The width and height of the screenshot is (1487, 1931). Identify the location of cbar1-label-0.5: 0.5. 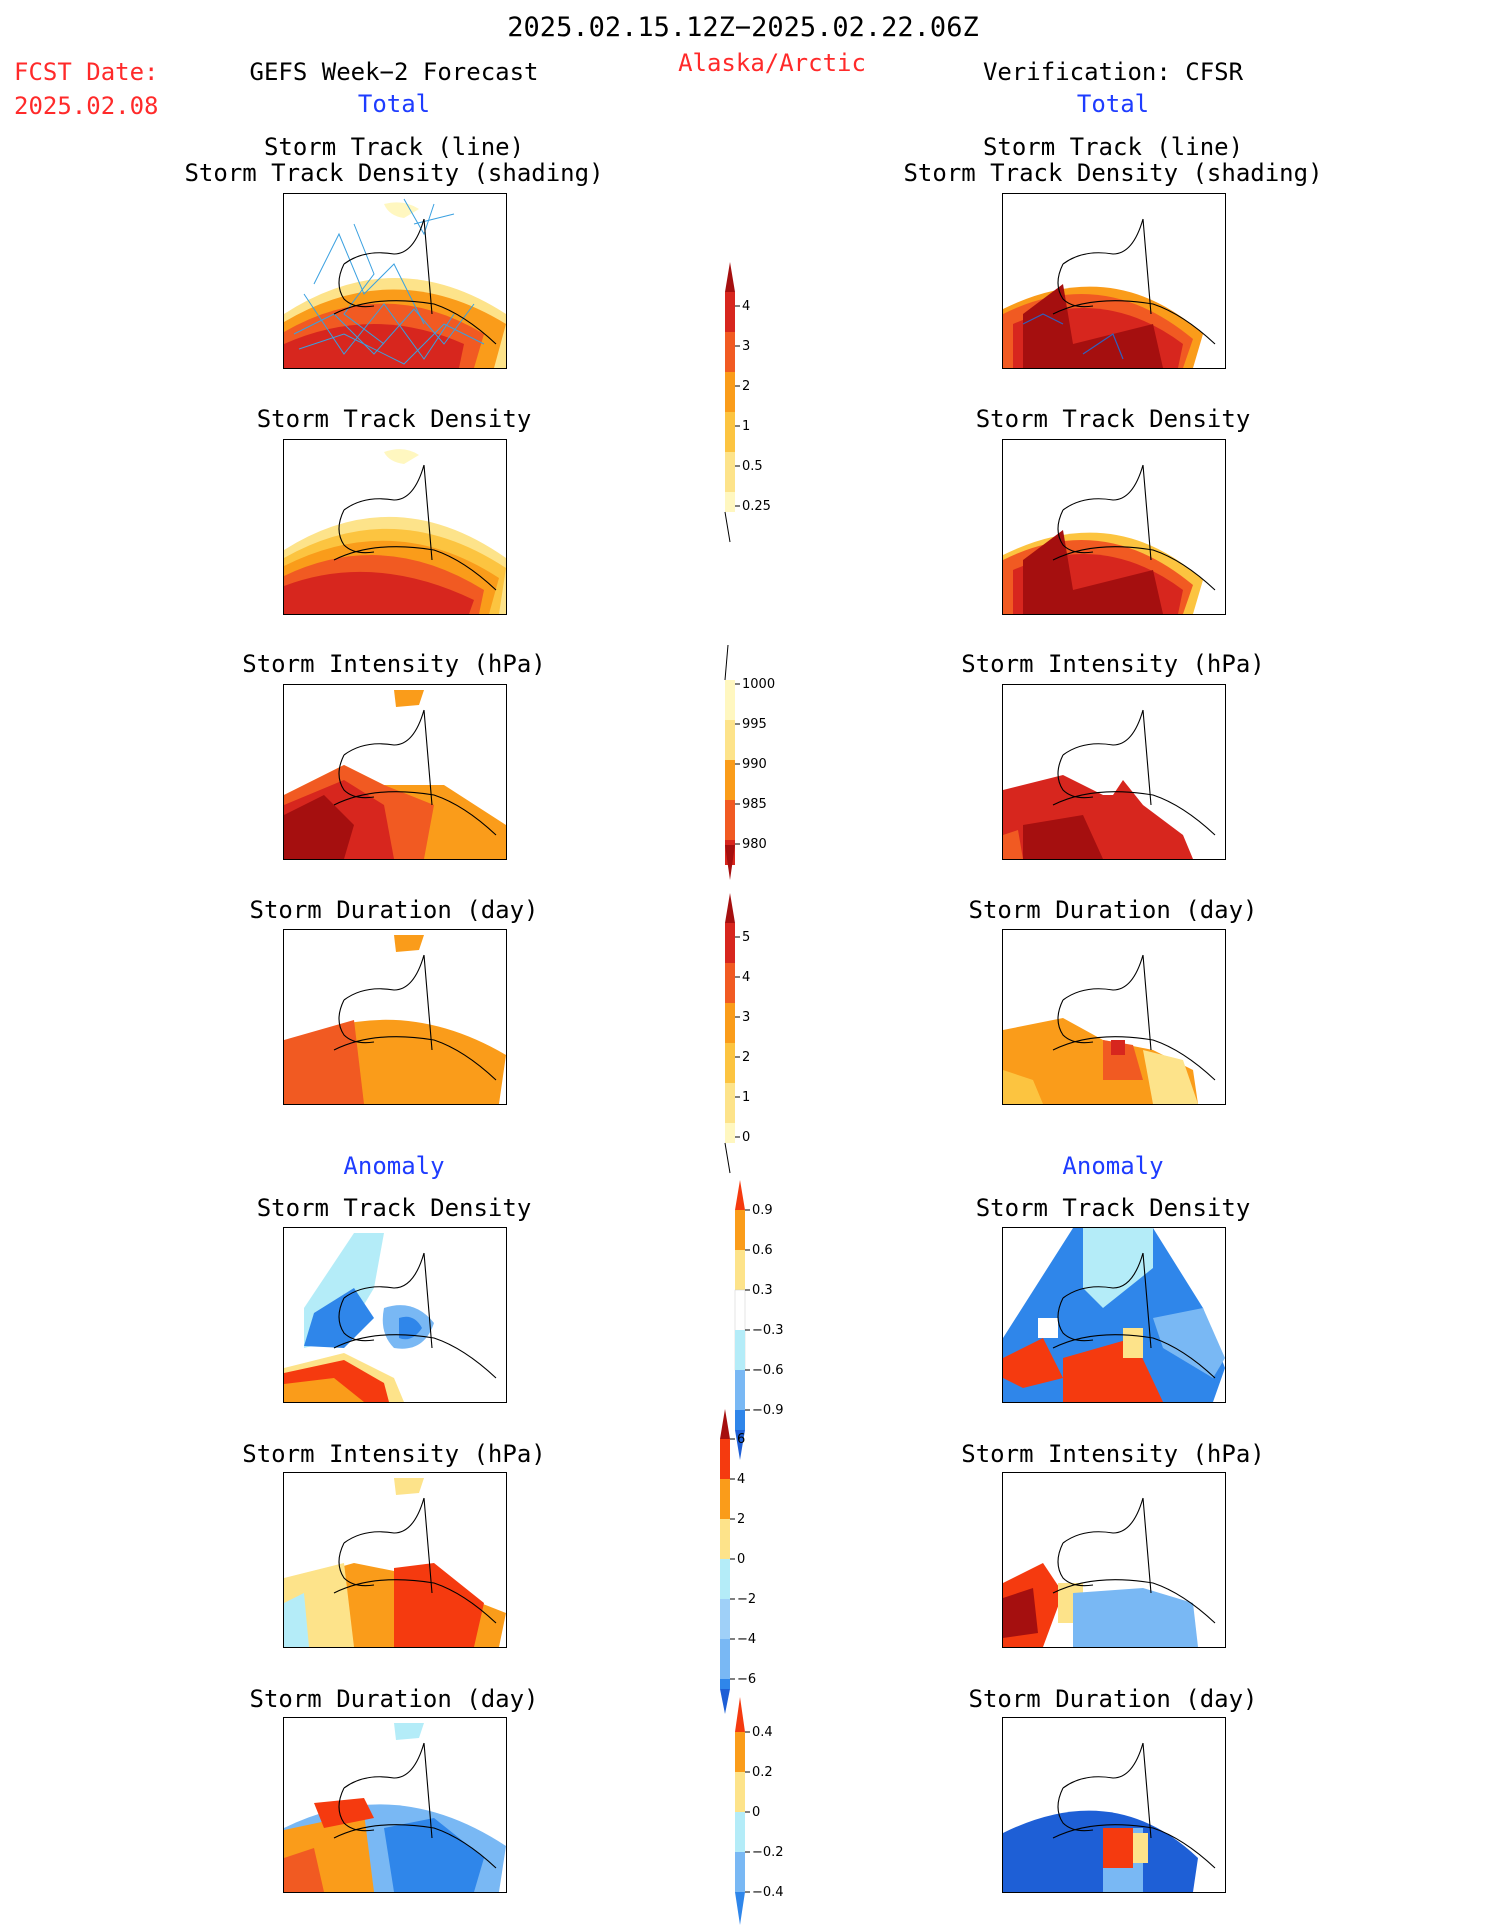
(752, 466).